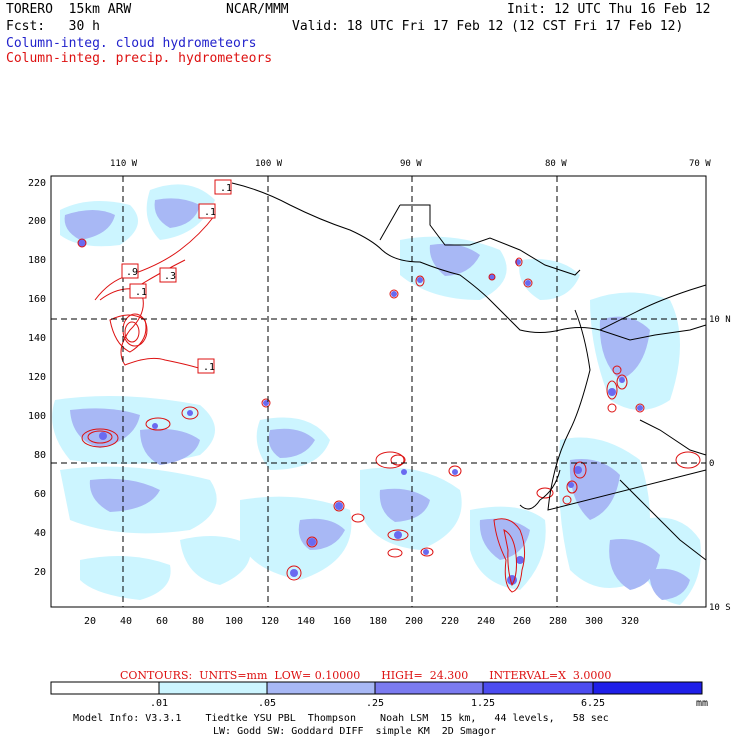 This screenshot has width=740, height=740. What do you see at coordinates (594, 621) in the screenshot?
I see `svg-text: 300` at bounding box center [594, 621].